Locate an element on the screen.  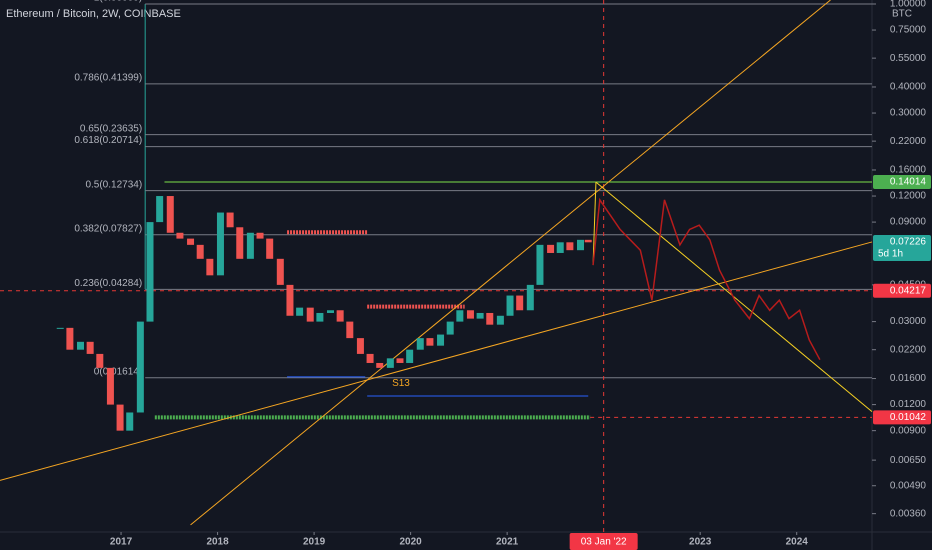
y-tick-label: 0.30000 is located at coordinates (908, 113).